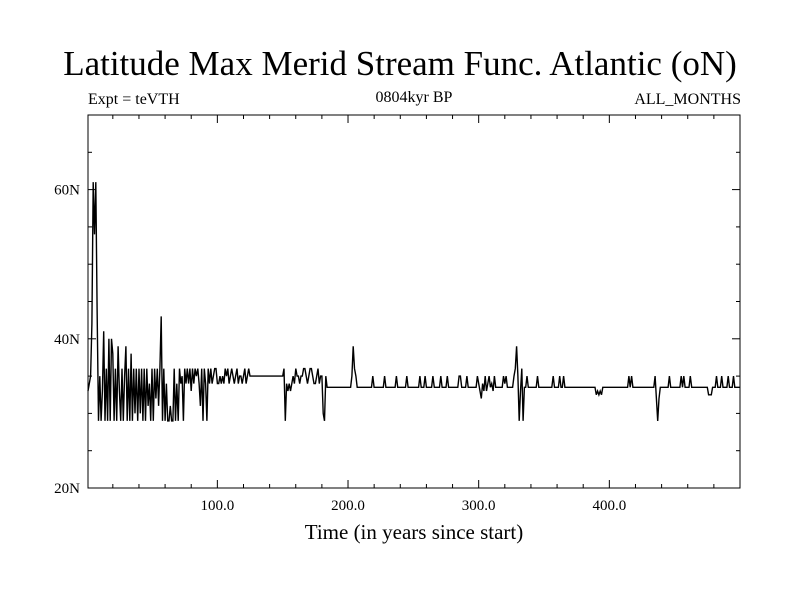  Describe the element at coordinates (67, 191) in the screenshot. I see `y-tick-label: 60N` at that location.